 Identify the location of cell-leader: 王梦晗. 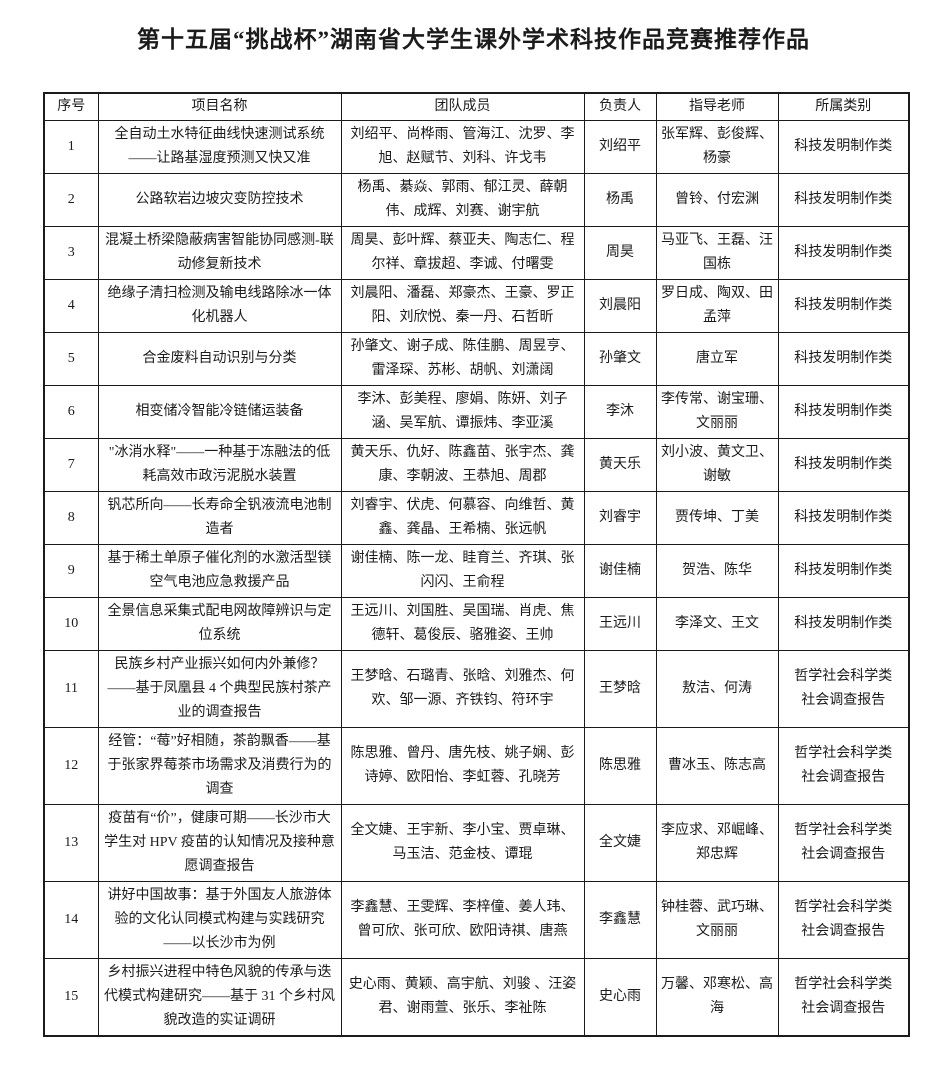
(620, 689).